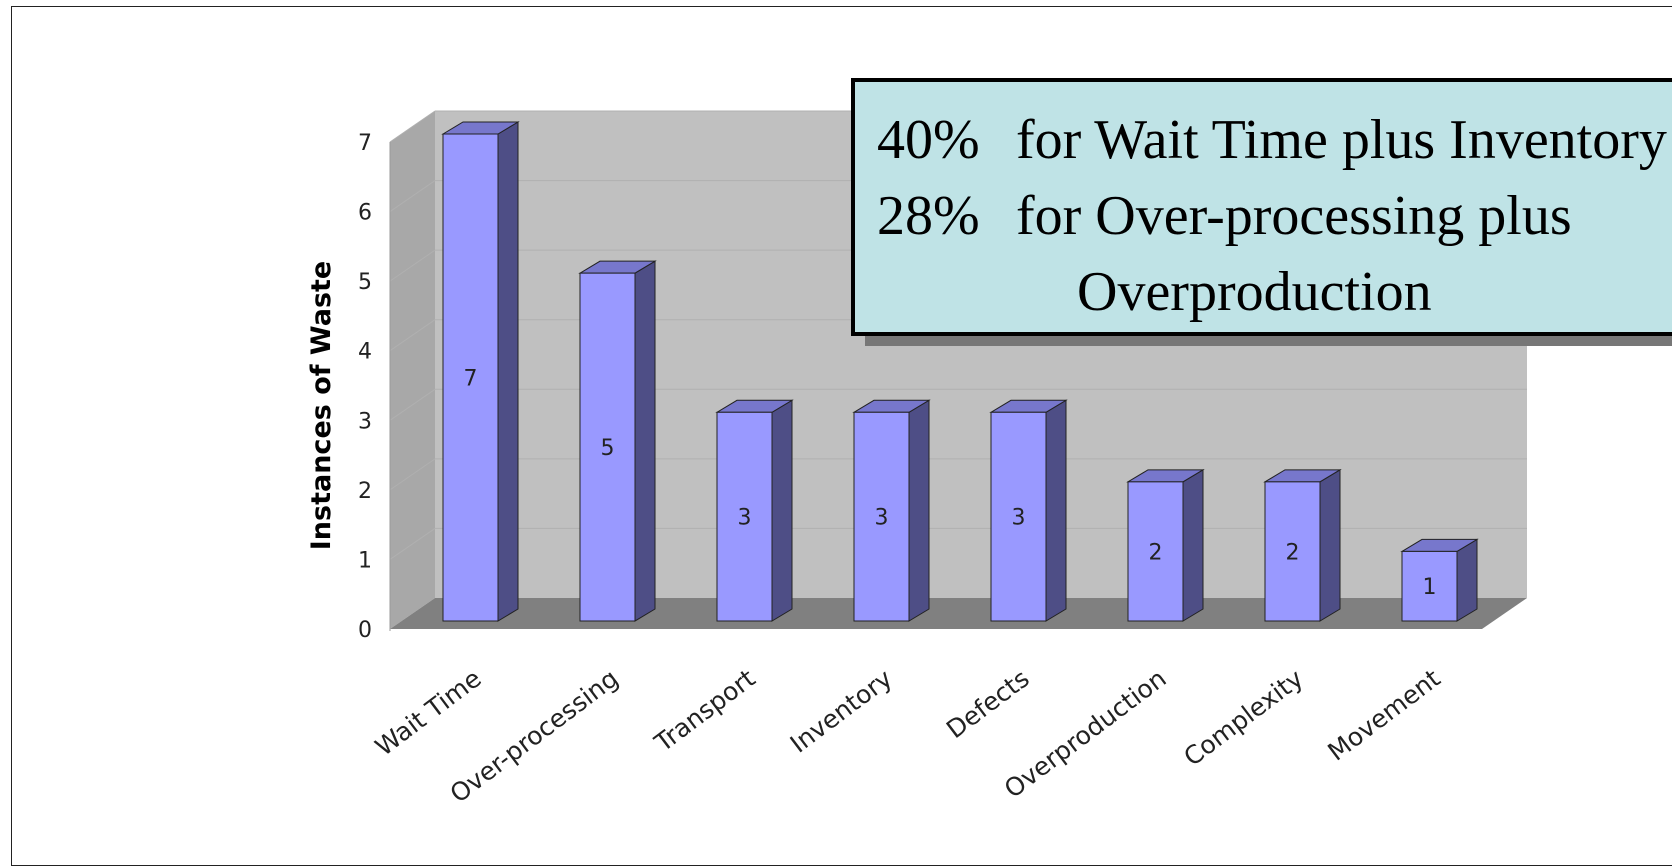 The height and width of the screenshot is (866, 1672). I want to click on y-tick-label: 3, so click(365, 421).